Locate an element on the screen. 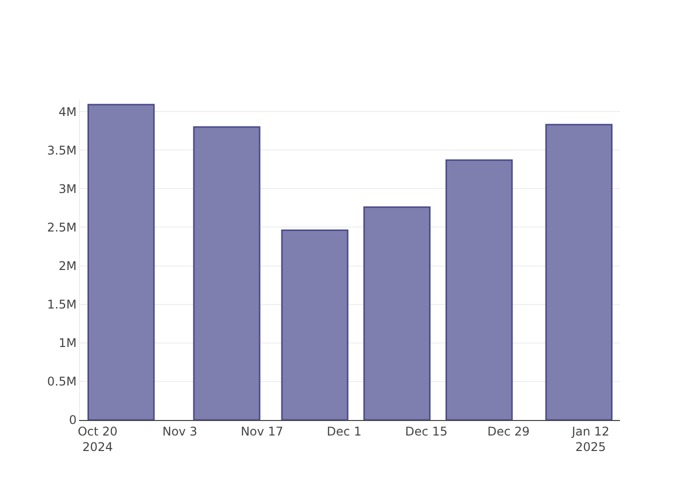  y-tick-label: 0 is located at coordinates (72, 420).